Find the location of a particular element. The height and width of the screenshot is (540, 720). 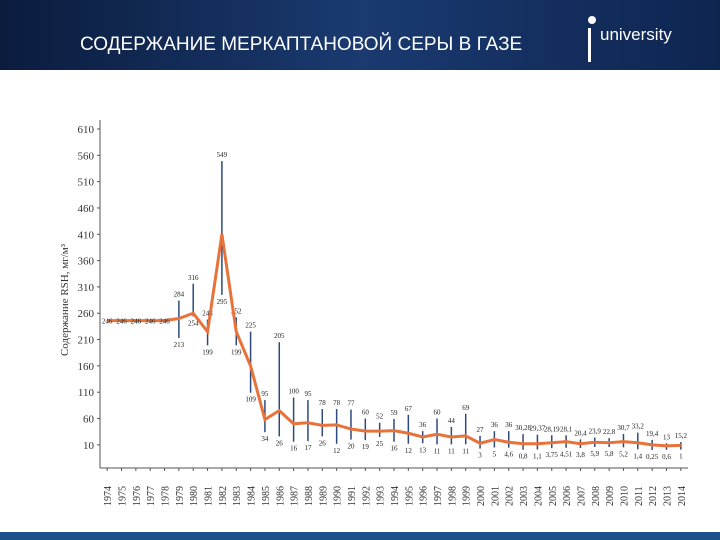

x-tick-label: 1990 is located at coordinates (338, 496).